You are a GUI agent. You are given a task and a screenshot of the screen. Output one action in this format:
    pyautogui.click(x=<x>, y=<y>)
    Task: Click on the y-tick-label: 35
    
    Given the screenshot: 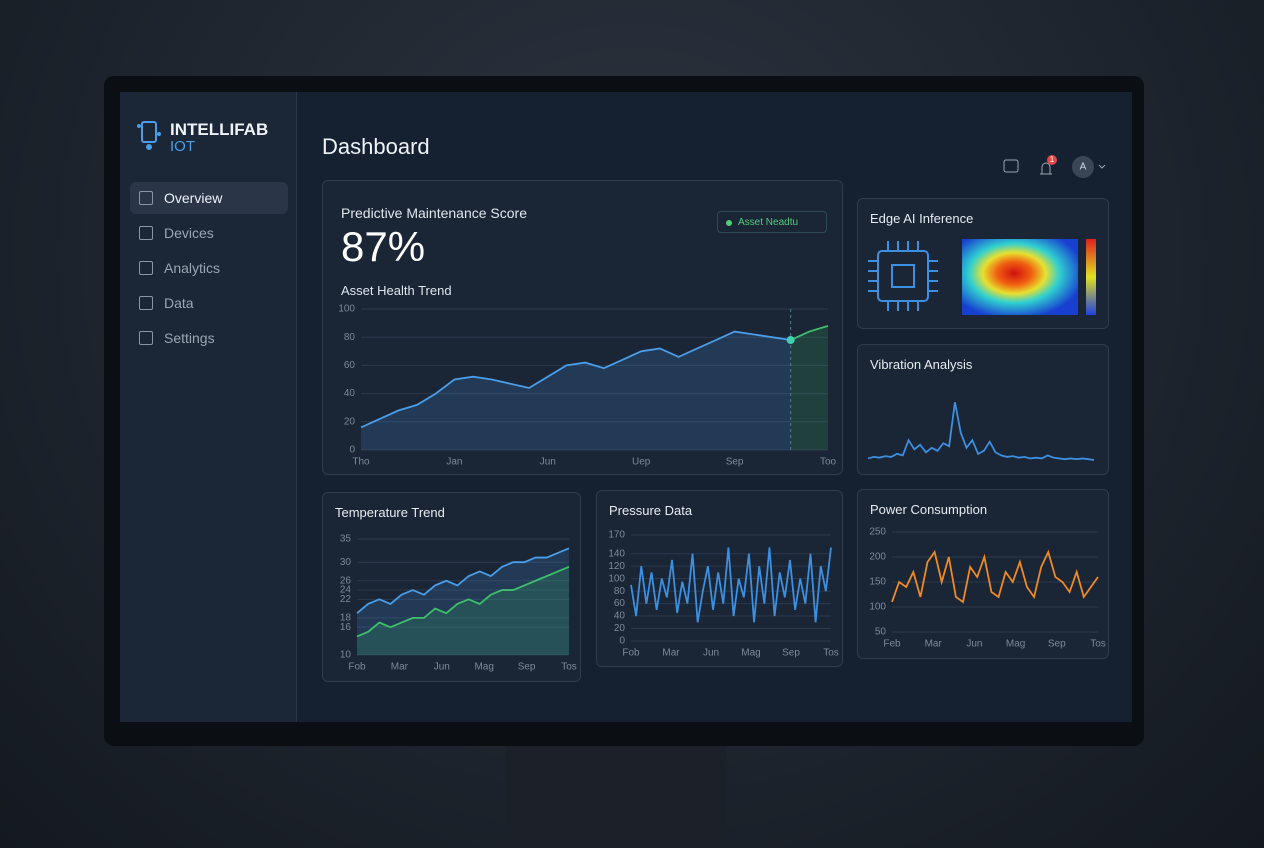 What is the action you would take?
    pyautogui.click(x=346, y=539)
    